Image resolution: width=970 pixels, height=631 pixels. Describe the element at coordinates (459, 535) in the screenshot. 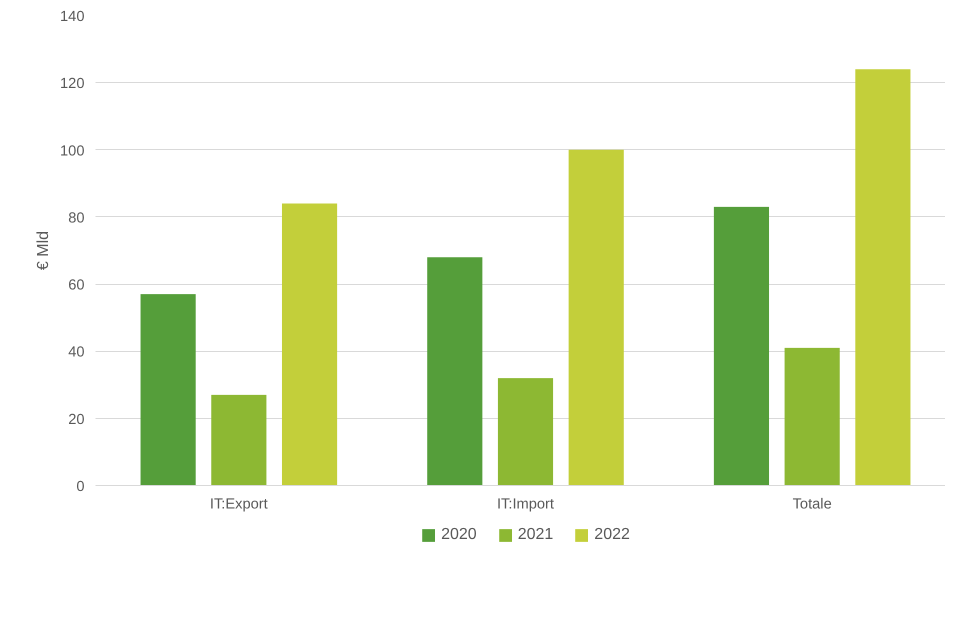

I see `legend-label: 2020` at that location.